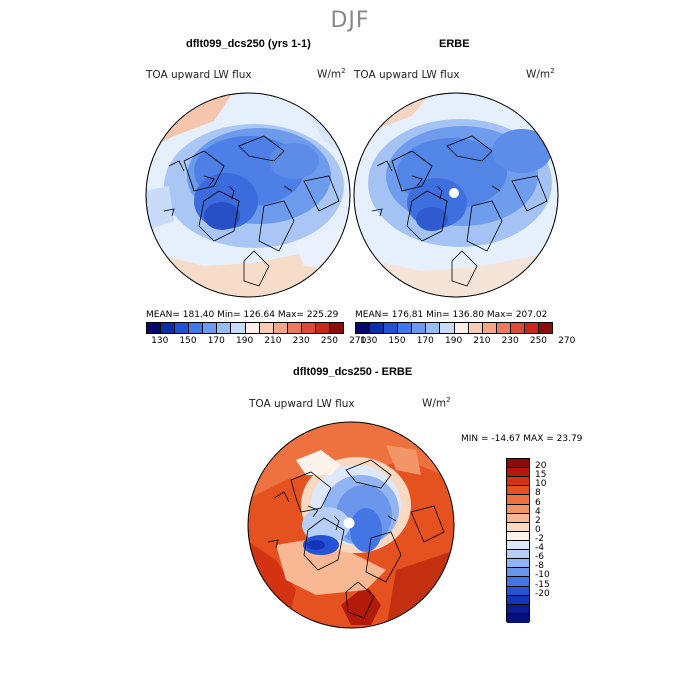 Image resolution: width=700 pixels, height=700 pixels. I want to click on diff-title: dflt099_dcs250 - ERBE, so click(353, 372).